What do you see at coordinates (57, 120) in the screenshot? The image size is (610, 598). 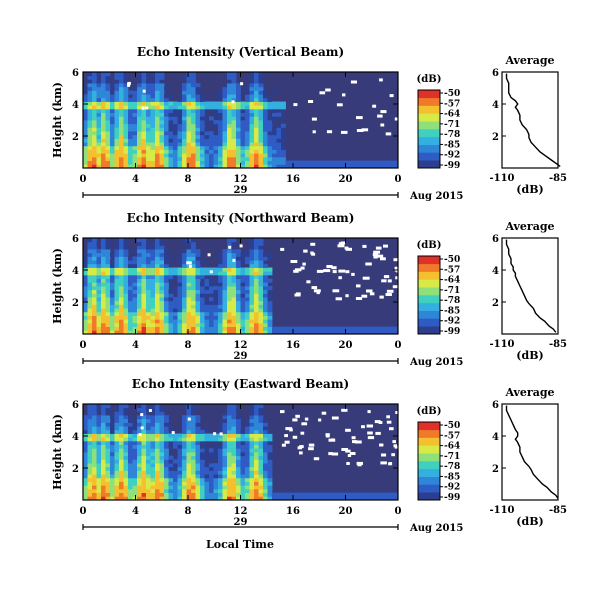 I see `y-axis-label: Height (km)` at bounding box center [57, 120].